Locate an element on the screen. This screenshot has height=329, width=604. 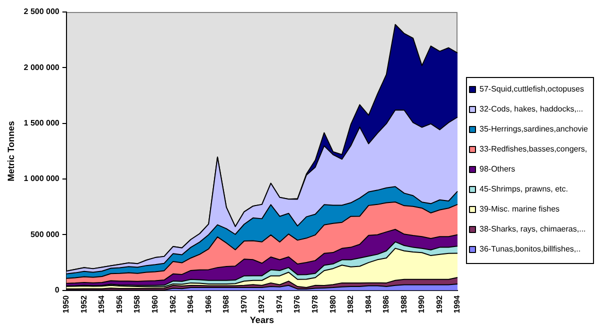
y-tick-label: 2 500 000 is located at coordinates (42, 11).